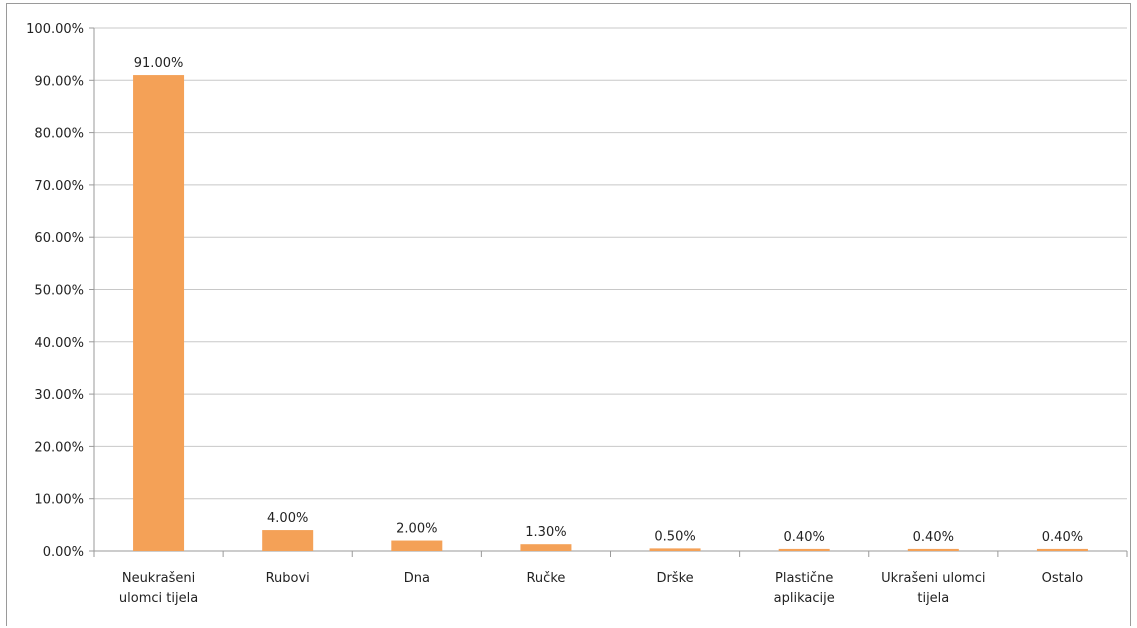 The width and height of the screenshot is (1137, 628). I want to click on x-tick-label: Plastične, so click(804, 578).